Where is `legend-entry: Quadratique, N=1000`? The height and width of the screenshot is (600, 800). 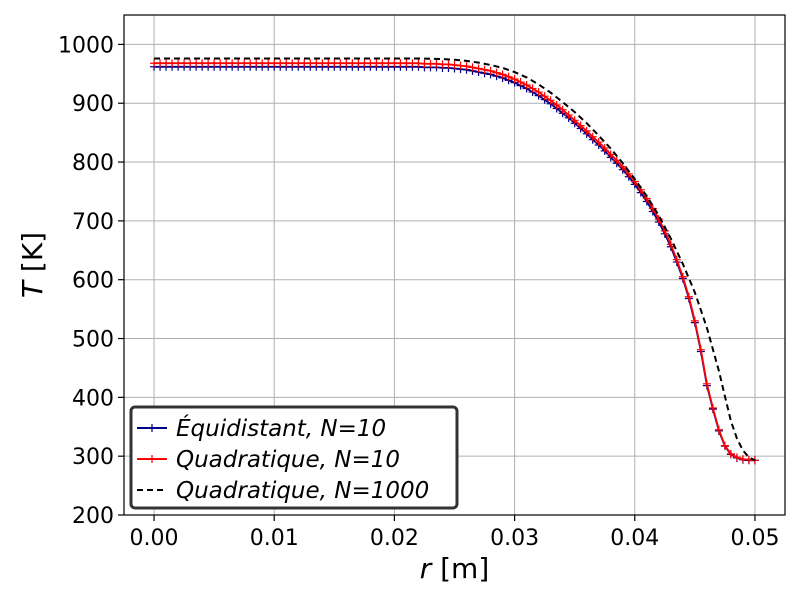
legend-entry: Quadratique, N=1000 is located at coordinates (283, 491).